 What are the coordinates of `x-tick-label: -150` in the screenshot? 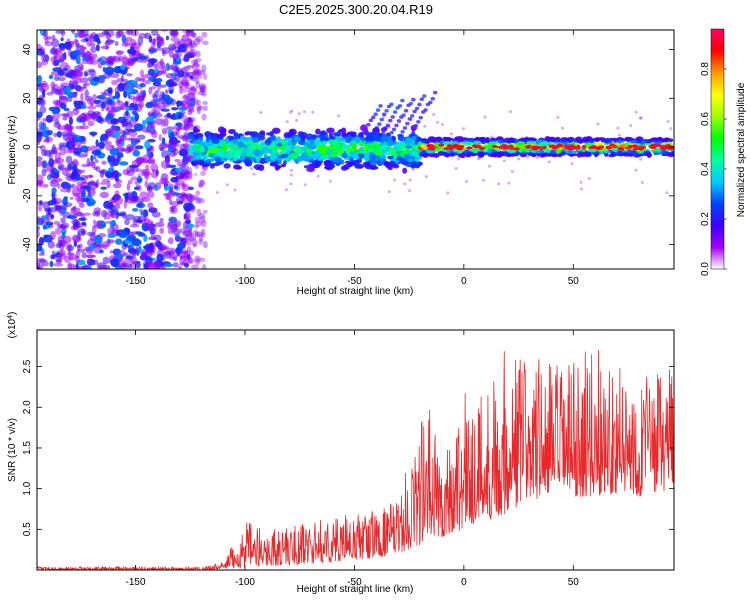 It's located at (135, 582).